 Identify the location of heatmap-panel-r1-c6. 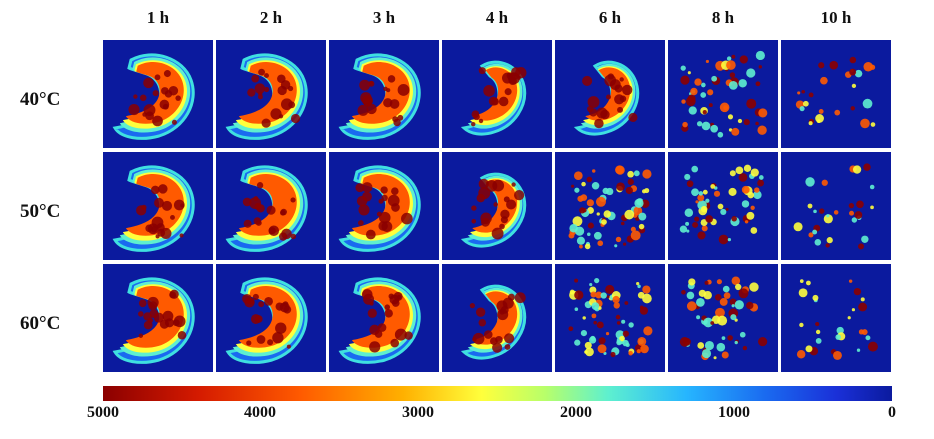
(723, 94).